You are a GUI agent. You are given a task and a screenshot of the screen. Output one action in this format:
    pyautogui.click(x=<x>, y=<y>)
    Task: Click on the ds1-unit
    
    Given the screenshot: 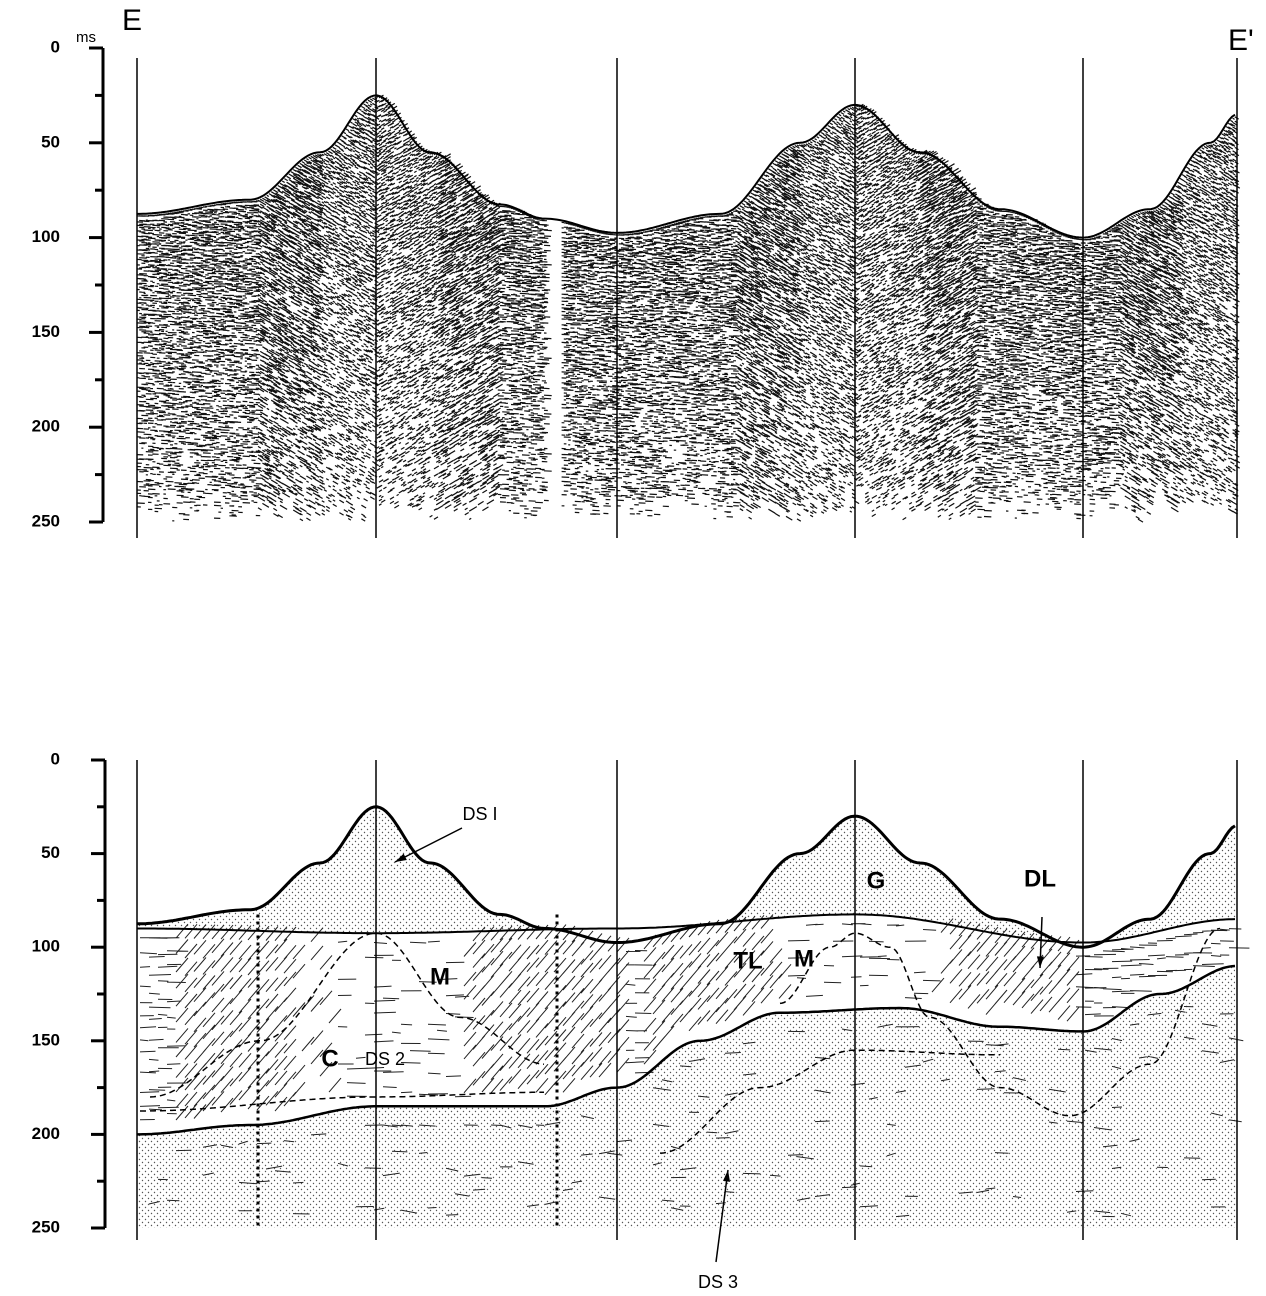 What is the action you would take?
    pyautogui.click(x=687, y=877)
    